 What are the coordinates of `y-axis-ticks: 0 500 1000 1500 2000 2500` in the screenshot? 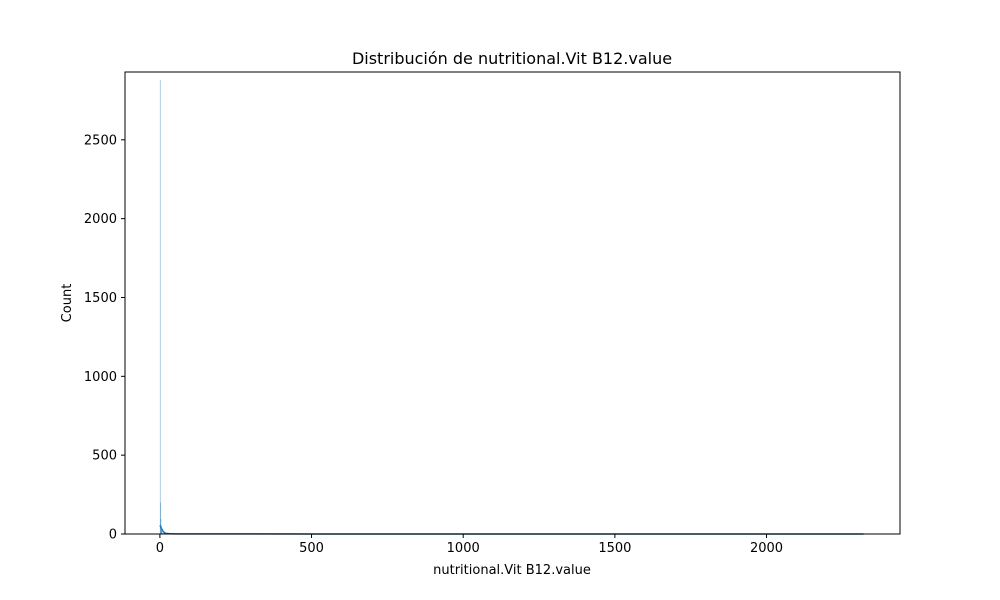 It's located at (104, 338).